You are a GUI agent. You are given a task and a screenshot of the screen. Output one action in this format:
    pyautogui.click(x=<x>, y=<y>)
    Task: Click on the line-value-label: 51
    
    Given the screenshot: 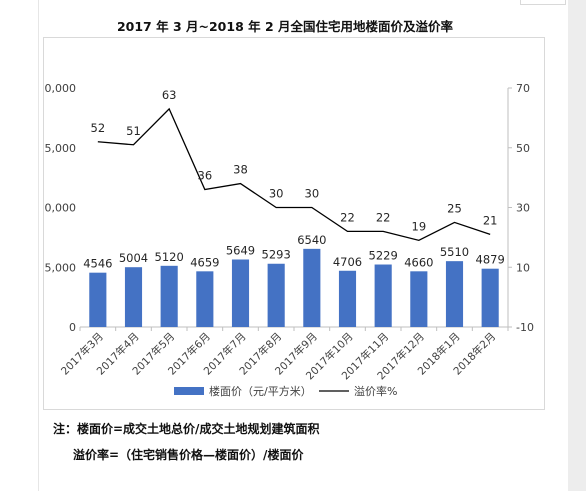 What is the action you would take?
    pyautogui.click(x=133, y=131)
    